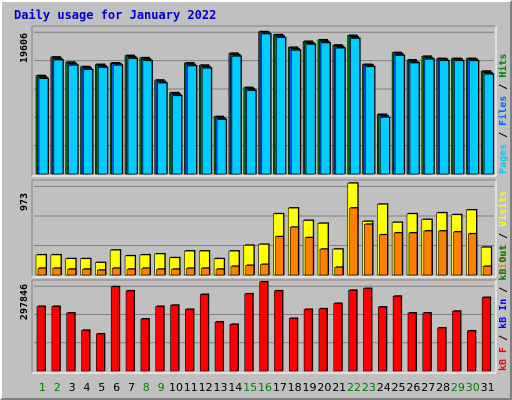 This screenshot has width=512, height=400. What do you see at coordinates (235, 387) in the screenshot?
I see `x-tick-label: 14` at bounding box center [235, 387].